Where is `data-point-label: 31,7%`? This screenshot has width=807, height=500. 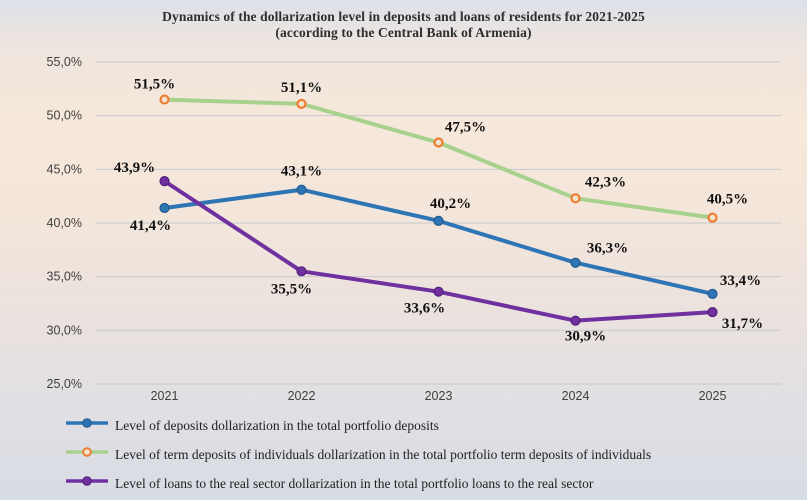
data-point-label: 31,7% is located at coordinates (742, 324).